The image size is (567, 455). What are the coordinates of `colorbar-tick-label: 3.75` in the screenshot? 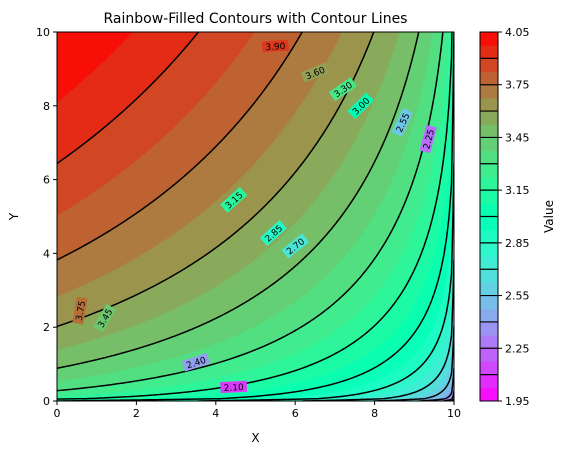 It's located at (517, 85).